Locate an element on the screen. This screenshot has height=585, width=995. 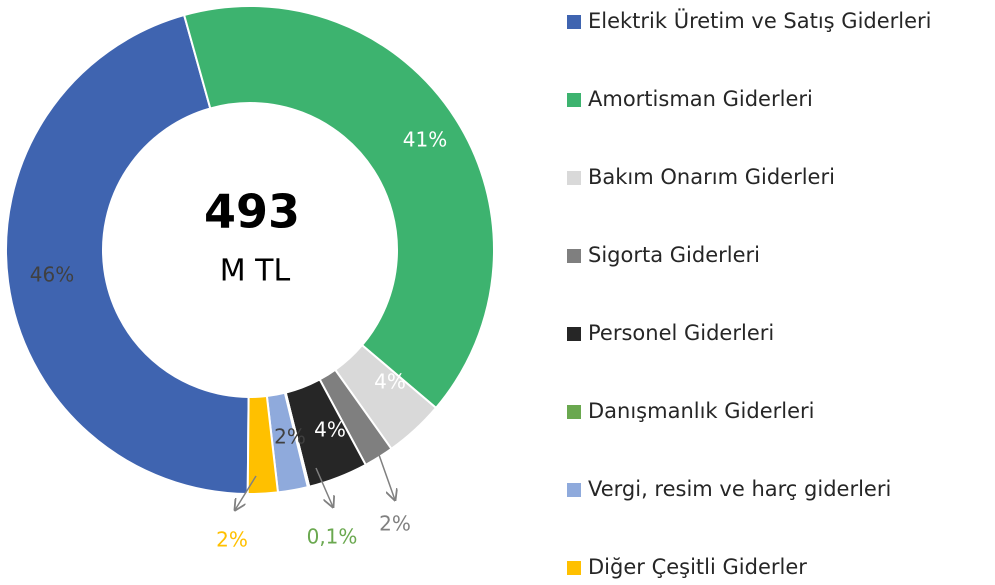
legend-label: Personel Giderleri is located at coordinates (681, 333).